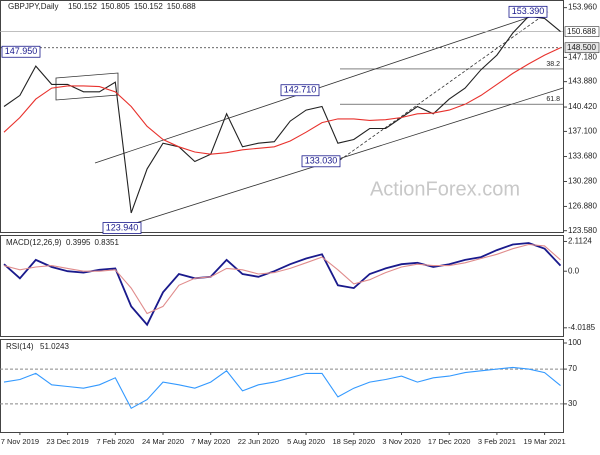  Describe the element at coordinates (574, 270) in the screenshot. I see `y-tick-label: 0.0` at that location.